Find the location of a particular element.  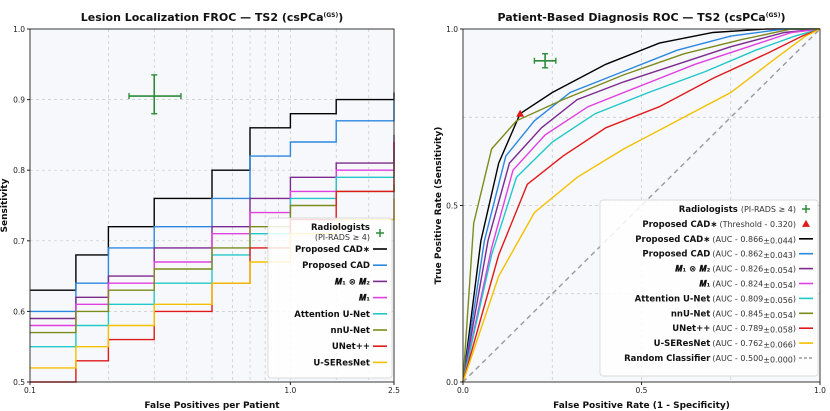

legend-label-series-3: 𝑴₁ (AUC - 0.824±0.054) is located at coordinates (747, 285).